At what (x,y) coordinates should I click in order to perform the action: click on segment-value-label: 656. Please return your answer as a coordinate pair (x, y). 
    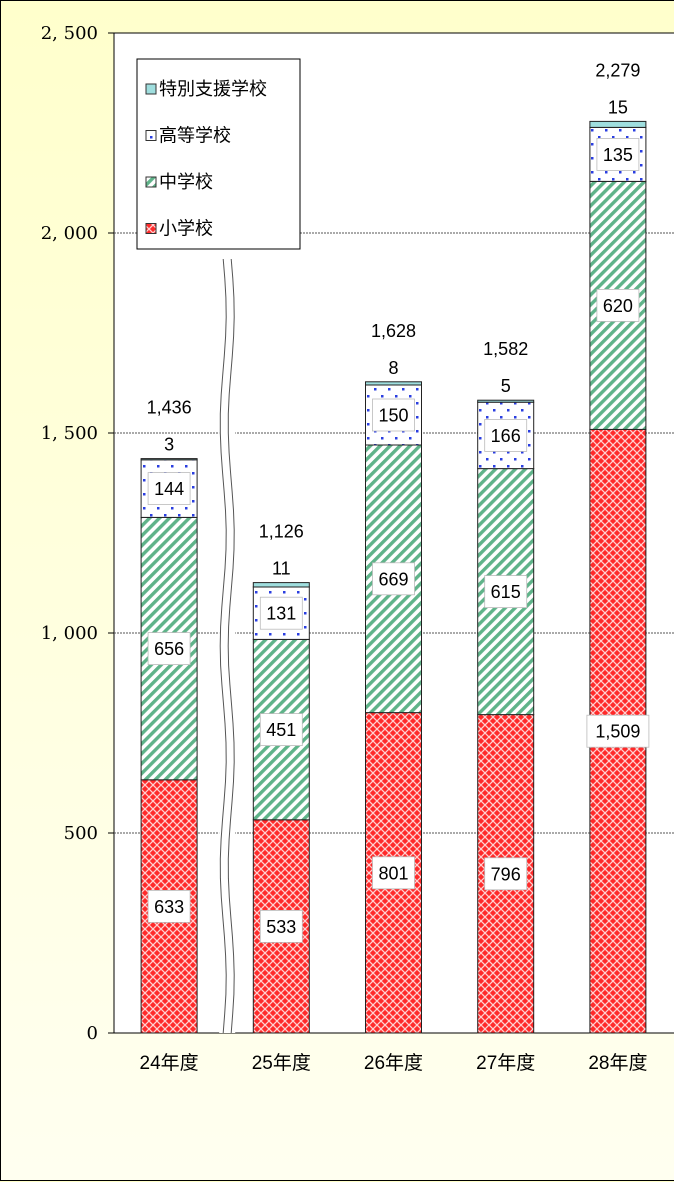
    Looking at the image, I should click on (169, 649).